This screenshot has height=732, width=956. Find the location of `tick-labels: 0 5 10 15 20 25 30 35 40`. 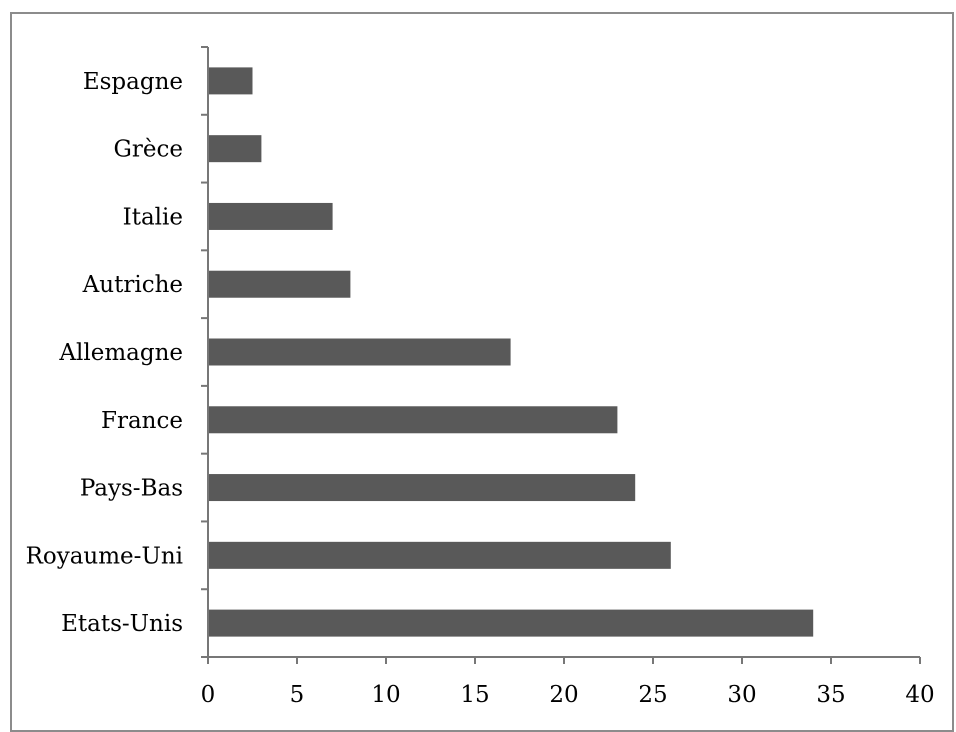

tick-labels: 0 5 10 15 20 25 30 35 40 is located at coordinates (568, 695).